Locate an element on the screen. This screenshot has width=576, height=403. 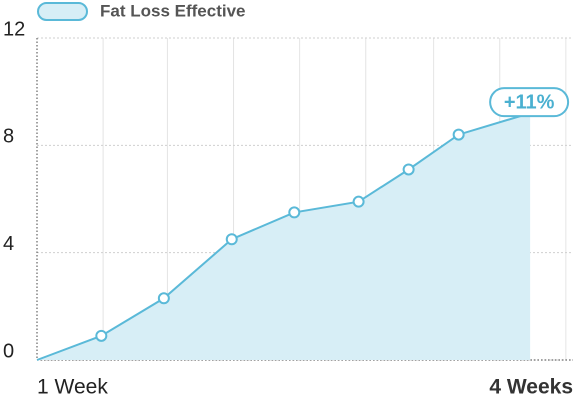
annotation: +11% is located at coordinates (529, 102).